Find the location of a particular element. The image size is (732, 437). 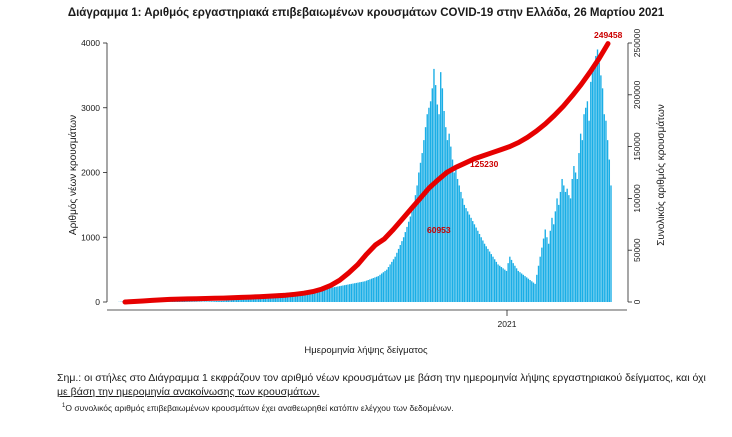

cumulative-annotation: 249458 is located at coordinates (608, 35).